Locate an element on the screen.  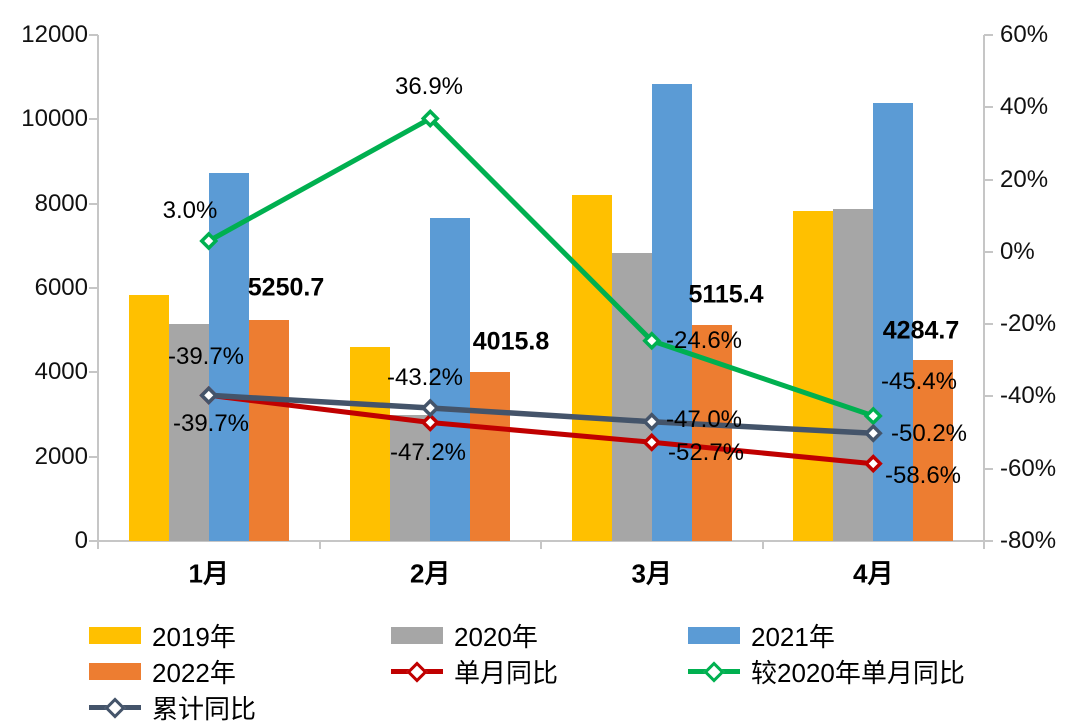
line-value-label-累计同比-1月: -39.7% is located at coordinates (206, 356).